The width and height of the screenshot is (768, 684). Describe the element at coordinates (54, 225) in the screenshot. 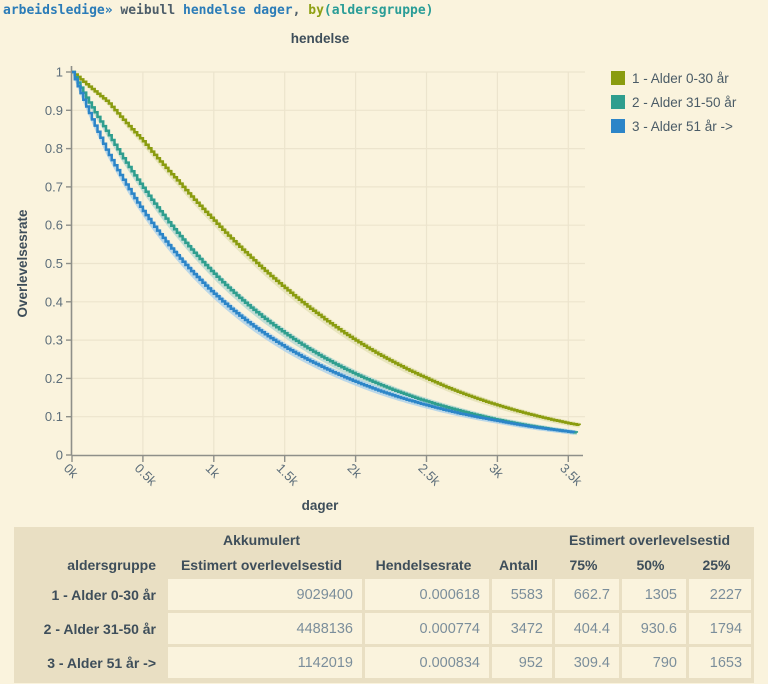

I see `y-tick-label: 0.6` at that location.